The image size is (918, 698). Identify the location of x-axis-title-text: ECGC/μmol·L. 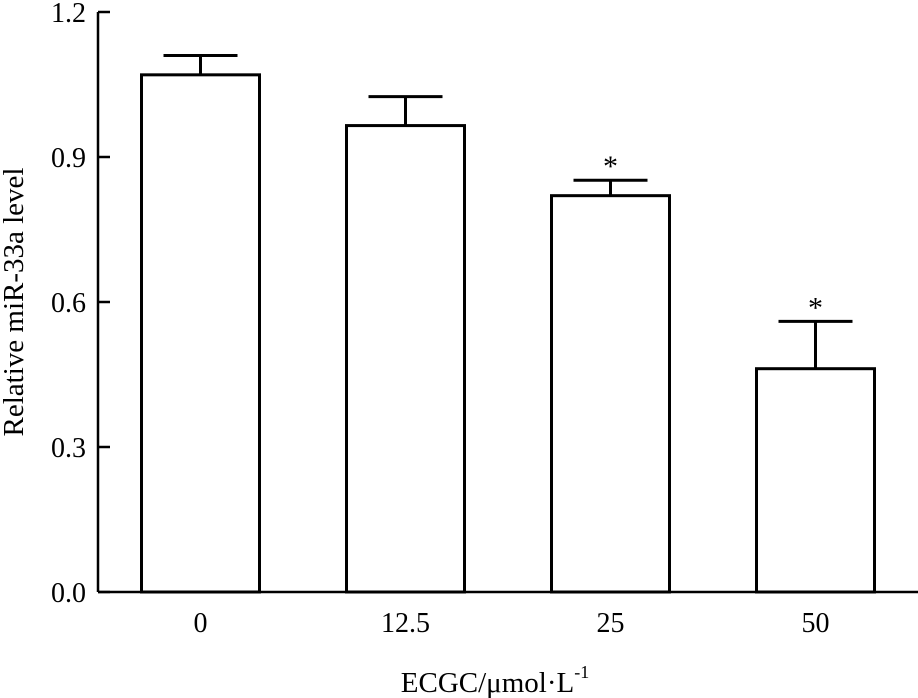
(487, 682).